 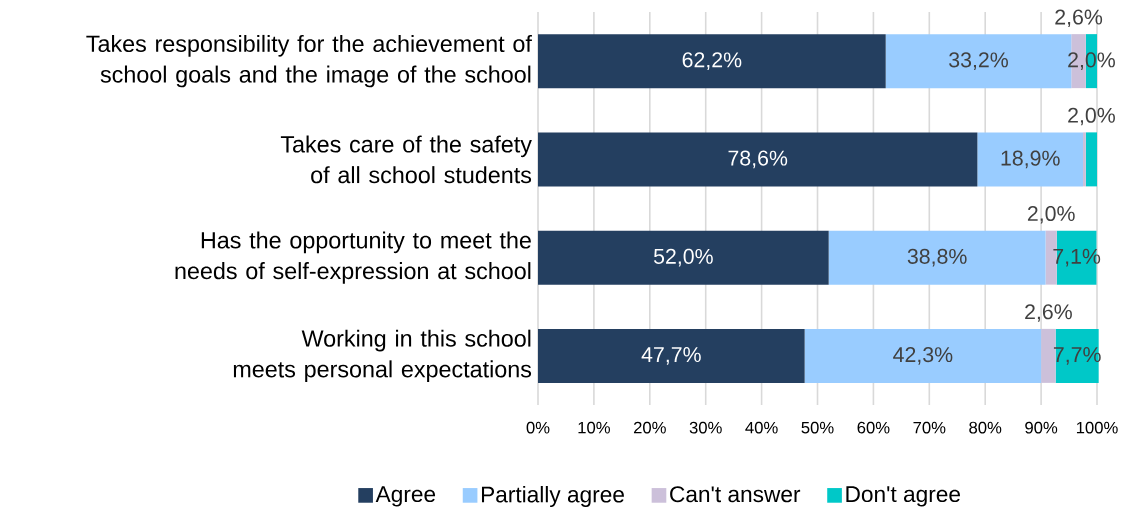 What do you see at coordinates (1097, 427) in the screenshot?
I see `x-tick-label: 100%` at bounding box center [1097, 427].